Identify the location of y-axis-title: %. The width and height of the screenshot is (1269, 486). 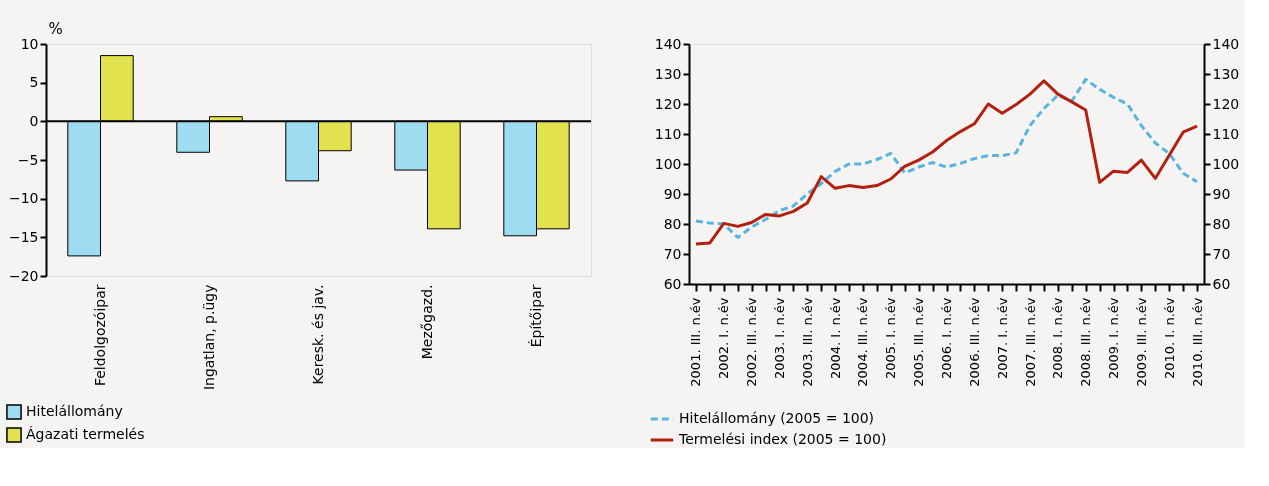
(55, 28).